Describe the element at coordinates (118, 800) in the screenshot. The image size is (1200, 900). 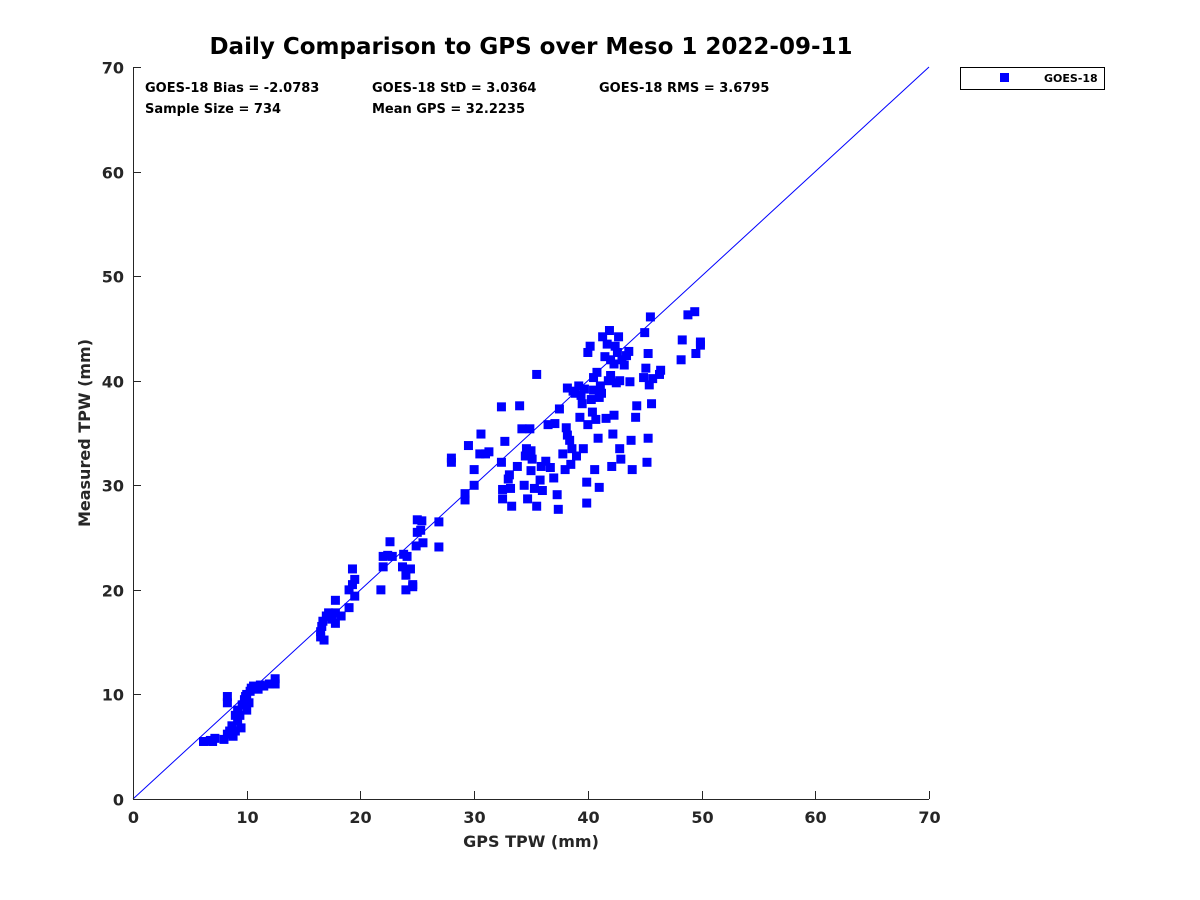
I see `y-tick-label: 0` at that location.